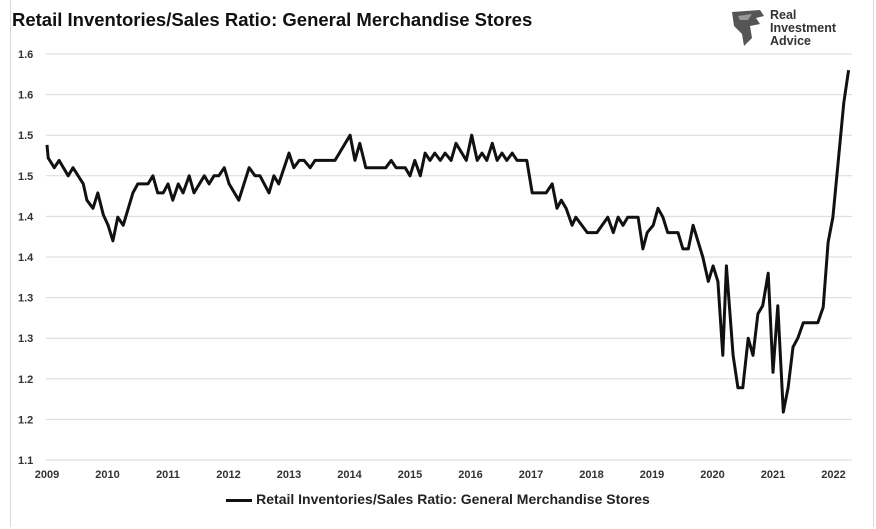  I want to click on x-tick-label: 2017, so click(531, 475).